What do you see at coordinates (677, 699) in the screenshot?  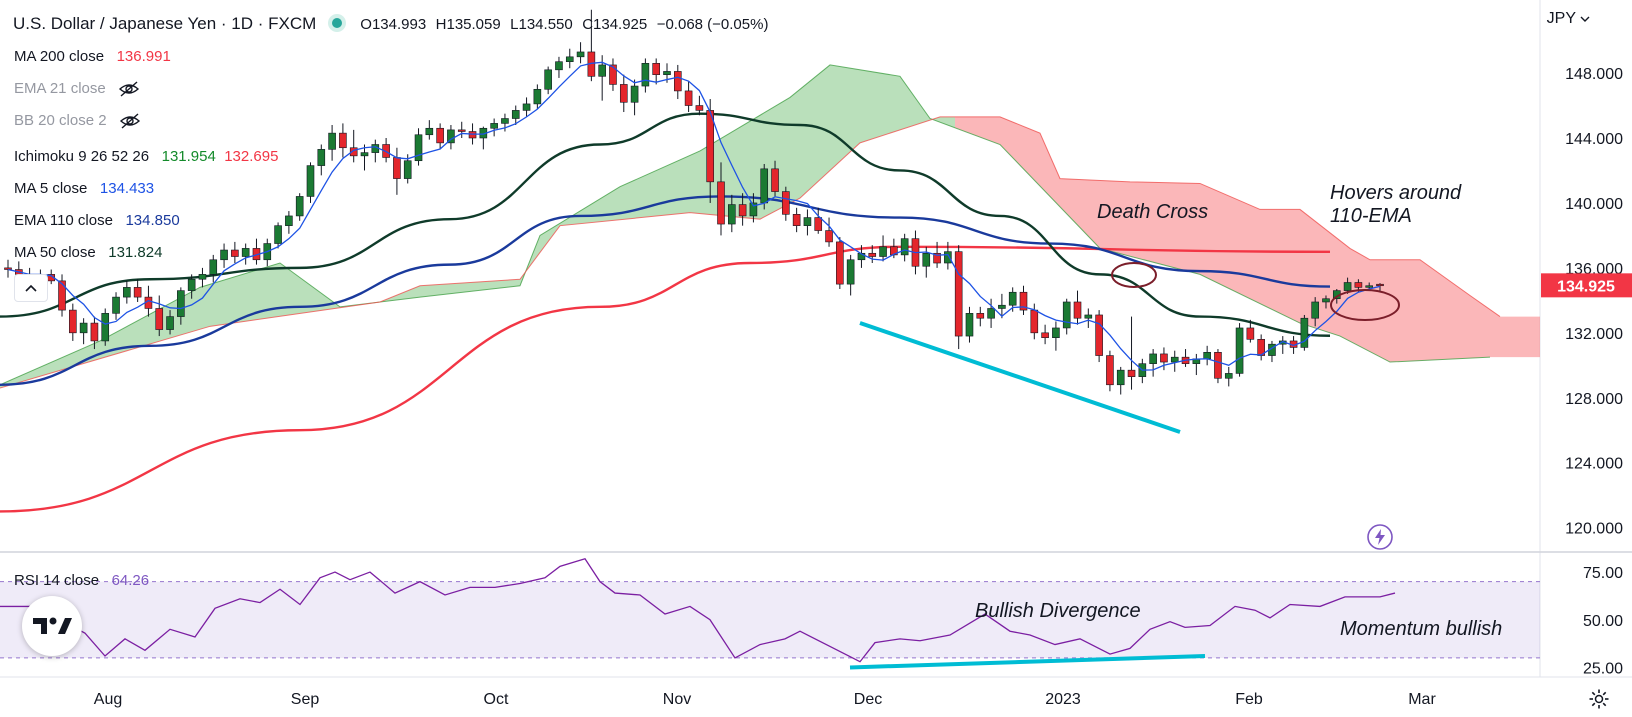 I see `time-tick-label: Nov` at bounding box center [677, 699].